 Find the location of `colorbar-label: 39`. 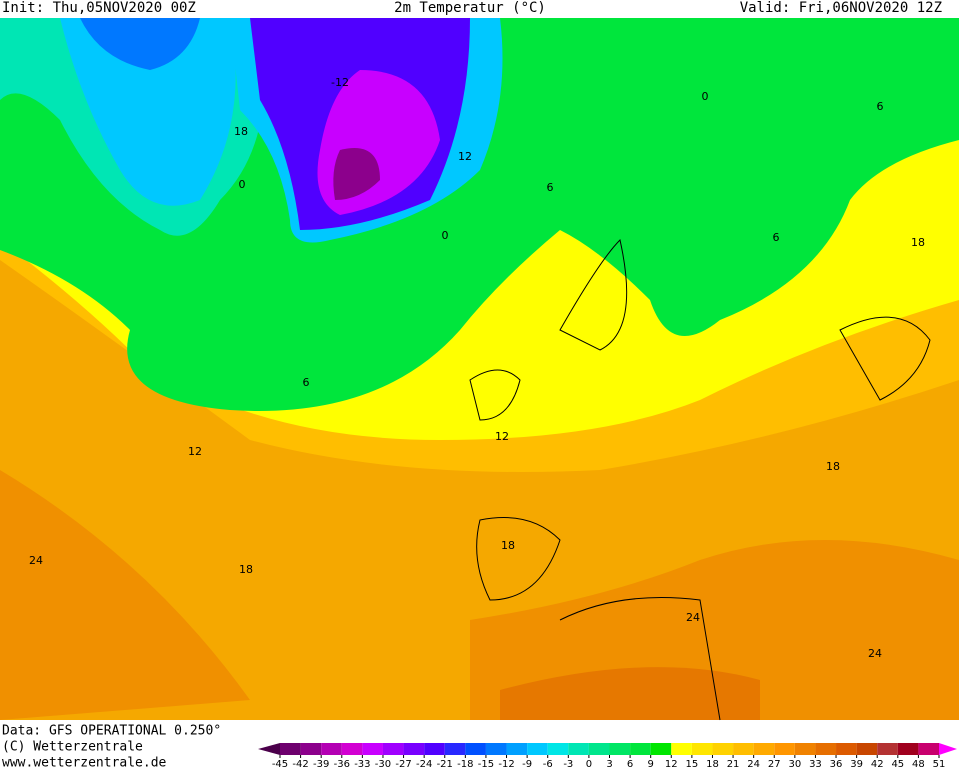

colorbar-label: 39 is located at coordinates (856, 764).